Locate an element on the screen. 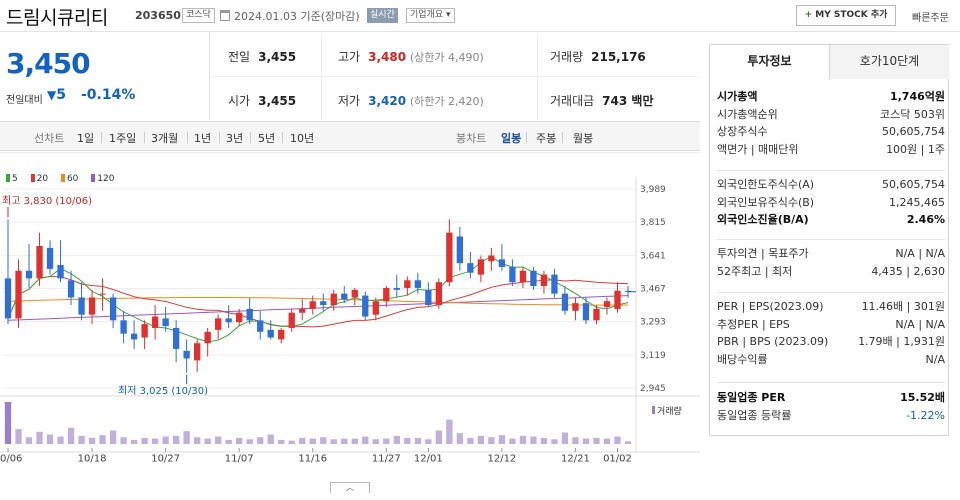 This screenshot has width=960, height=500. tab-hoga: 호가10단계 is located at coordinates (889, 62).